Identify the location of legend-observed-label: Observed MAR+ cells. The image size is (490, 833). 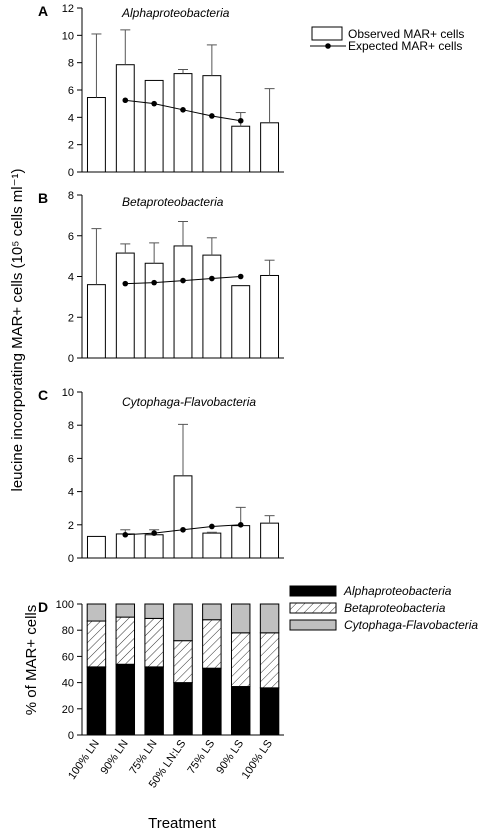
(406, 34).